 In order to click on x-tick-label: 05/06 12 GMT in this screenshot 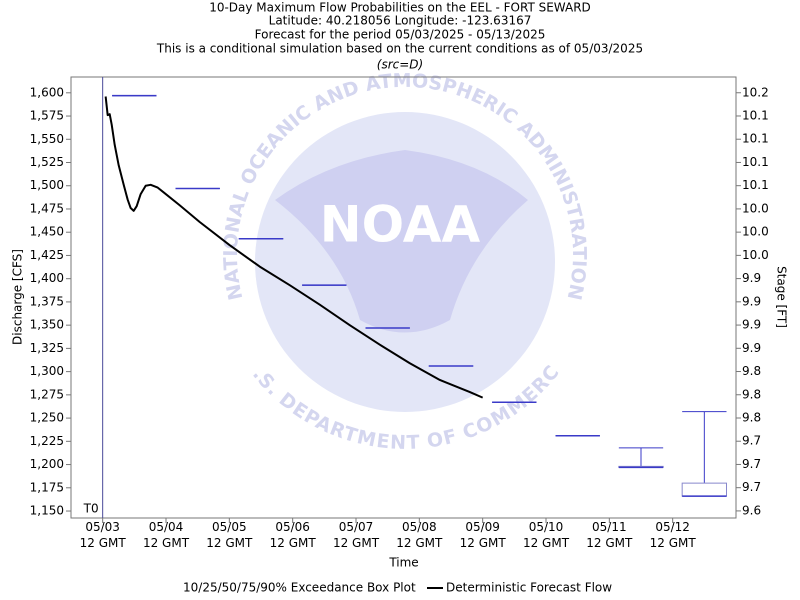, I will do `click(292, 535)`.